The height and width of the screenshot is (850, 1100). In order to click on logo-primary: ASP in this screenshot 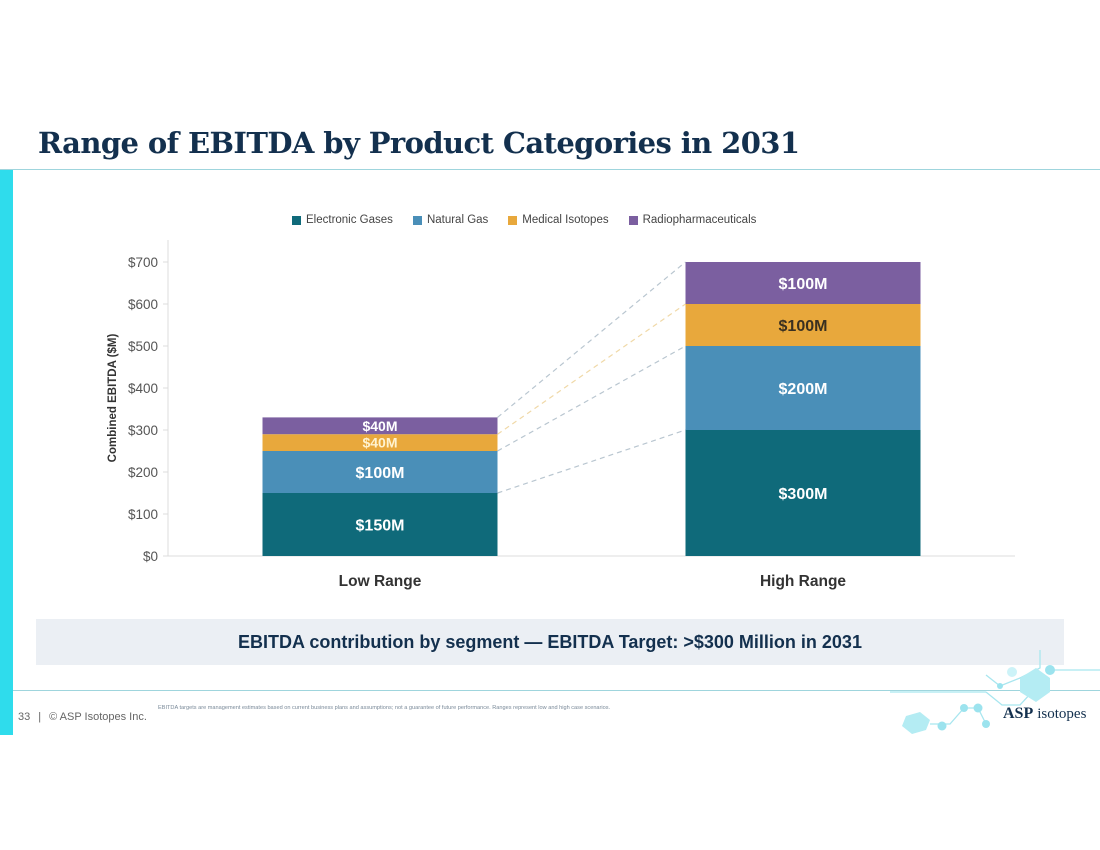, I will do `click(1018, 713)`.